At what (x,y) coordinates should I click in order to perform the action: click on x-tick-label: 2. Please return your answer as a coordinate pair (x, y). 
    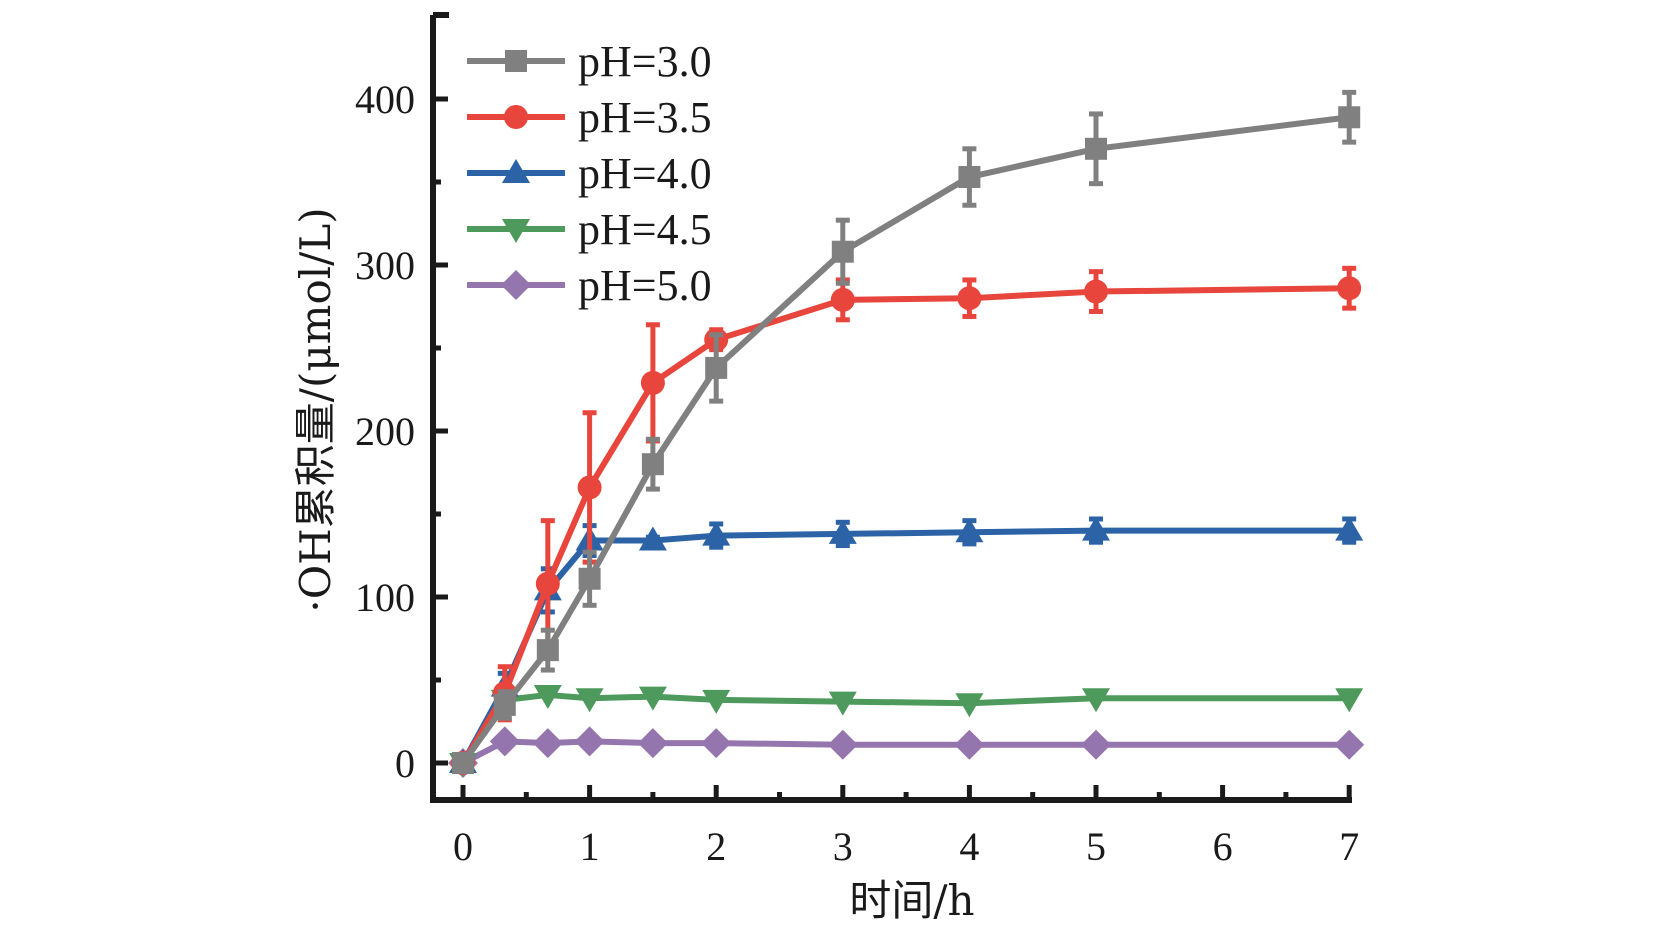
    Looking at the image, I should click on (716, 846).